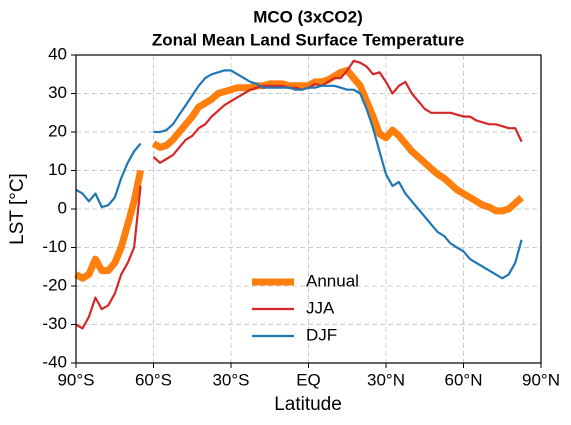  What do you see at coordinates (153, 379) in the screenshot?
I see `x-tick-label: 60°S` at bounding box center [153, 379].